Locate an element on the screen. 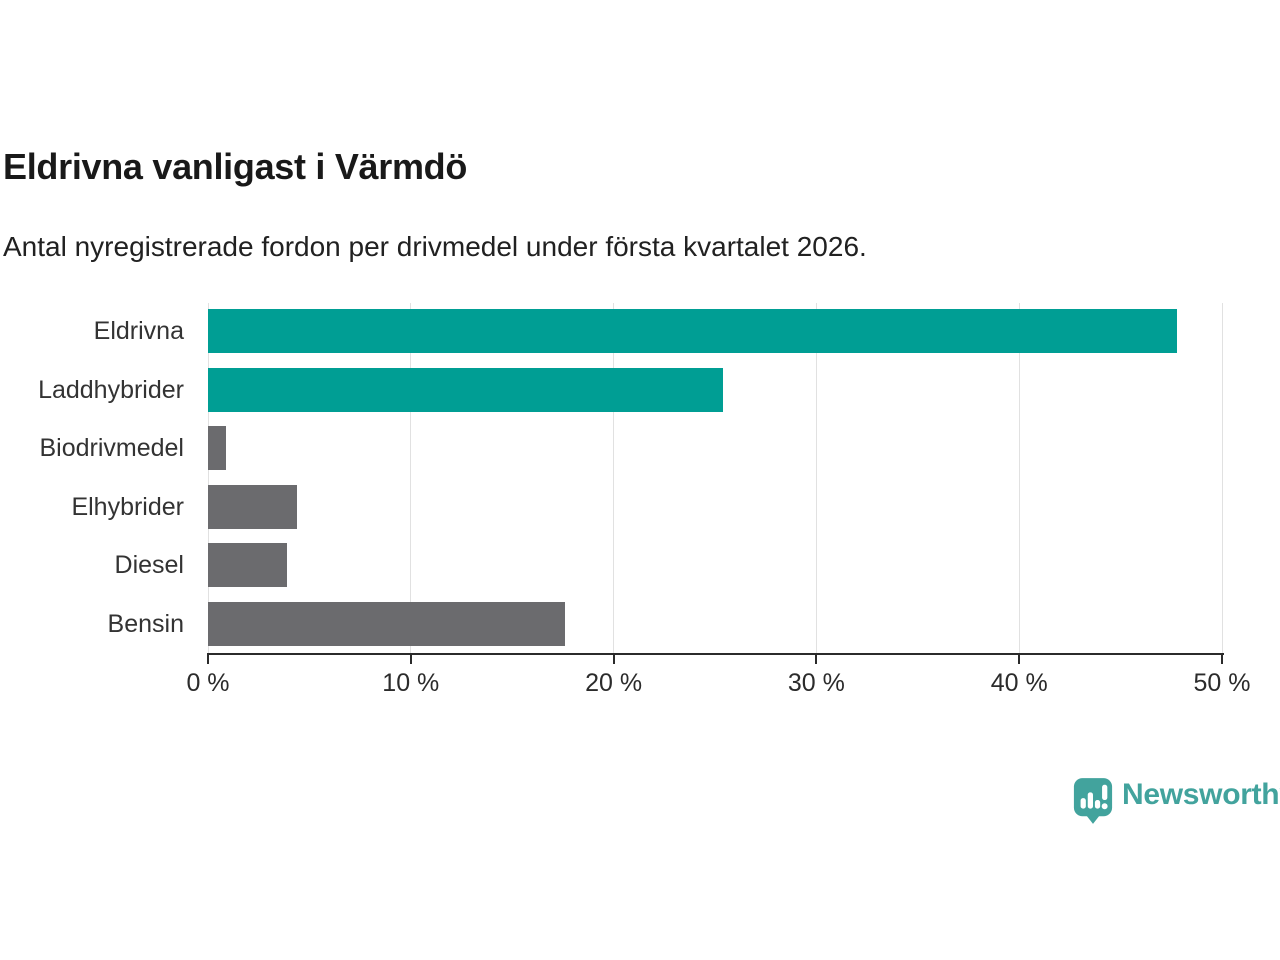 This screenshot has height=960, width=1280. newsworthy-logo: Newsworthy is located at coordinates (1176, 801).